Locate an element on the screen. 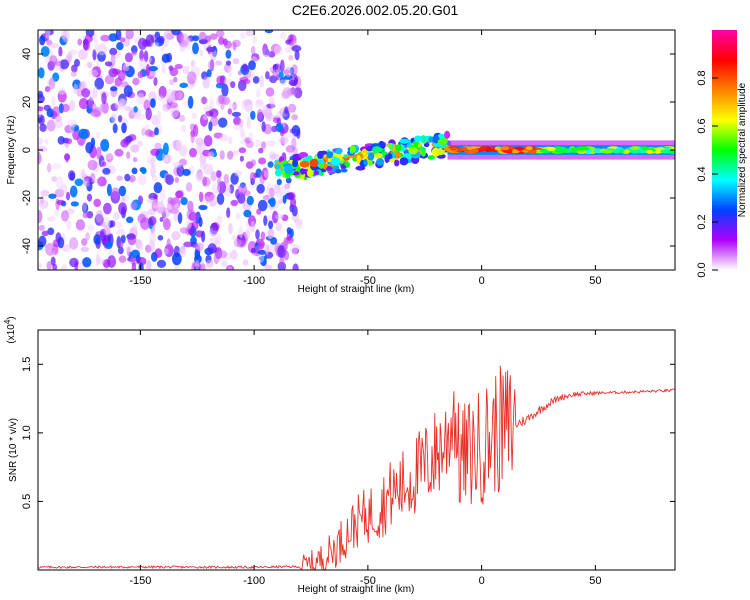 This screenshot has height=600, width=750. colorbar-tick-label: 0.4 is located at coordinates (702, 173).